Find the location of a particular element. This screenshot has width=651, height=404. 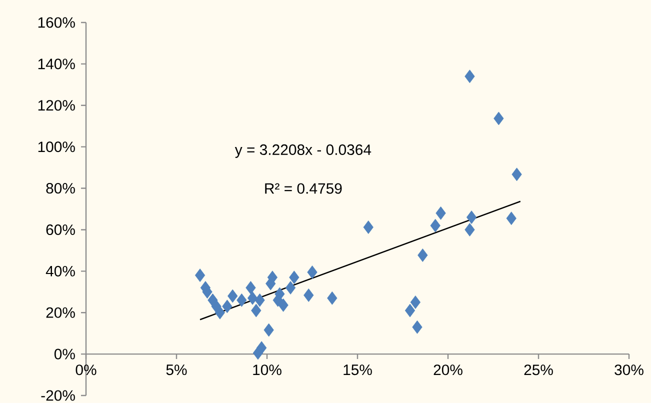

x-tick-label: 20% is located at coordinates (448, 370).